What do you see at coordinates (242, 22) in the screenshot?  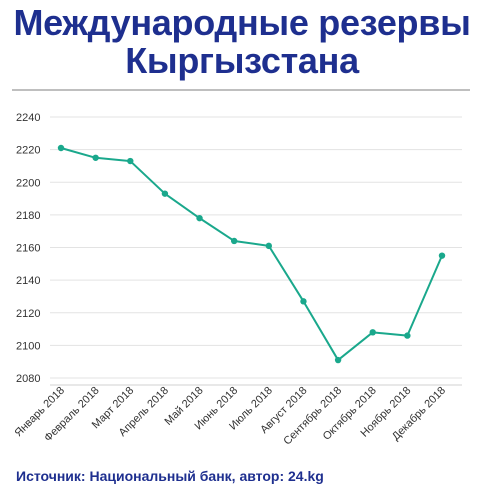 I see `title-line-1: Международные резервы` at bounding box center [242, 22].